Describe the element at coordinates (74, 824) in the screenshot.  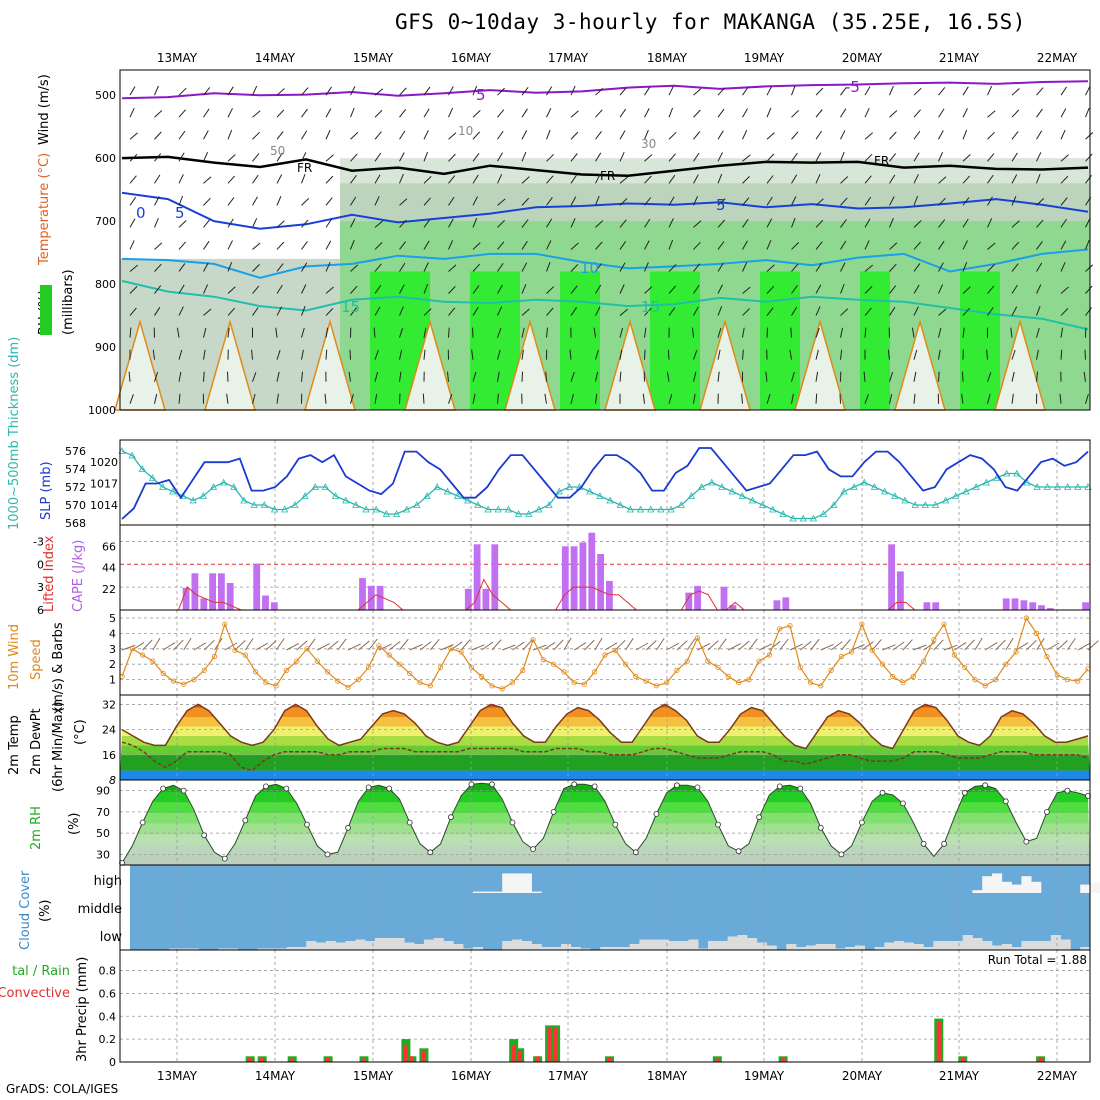
I see `ylabel-pct: (%)` at that location.